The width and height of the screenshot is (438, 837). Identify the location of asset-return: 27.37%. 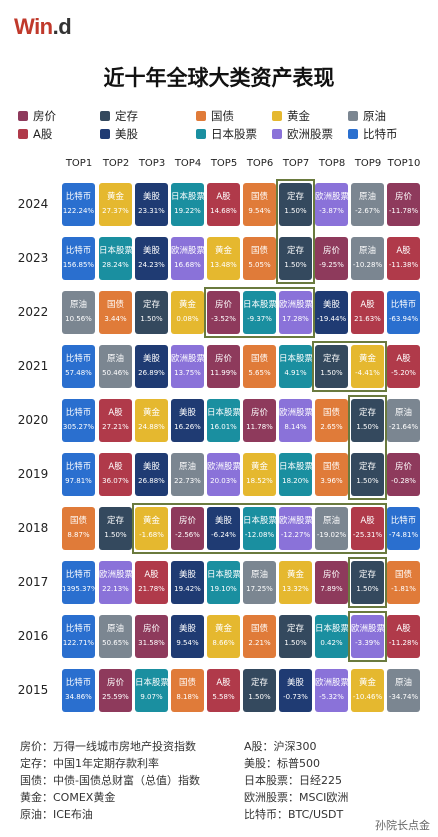
(115, 211).